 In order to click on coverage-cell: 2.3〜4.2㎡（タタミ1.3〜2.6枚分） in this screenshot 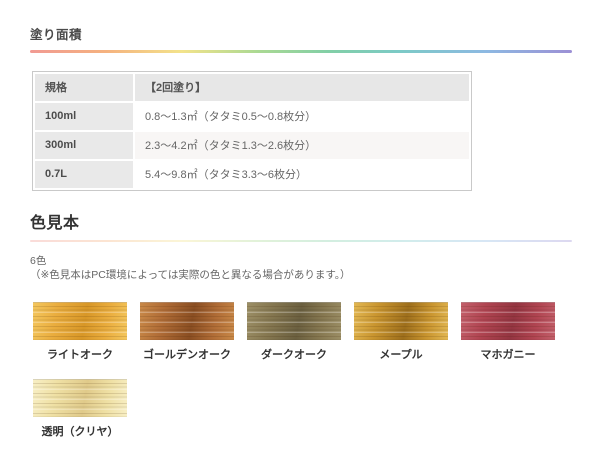, I will do `click(302, 145)`.